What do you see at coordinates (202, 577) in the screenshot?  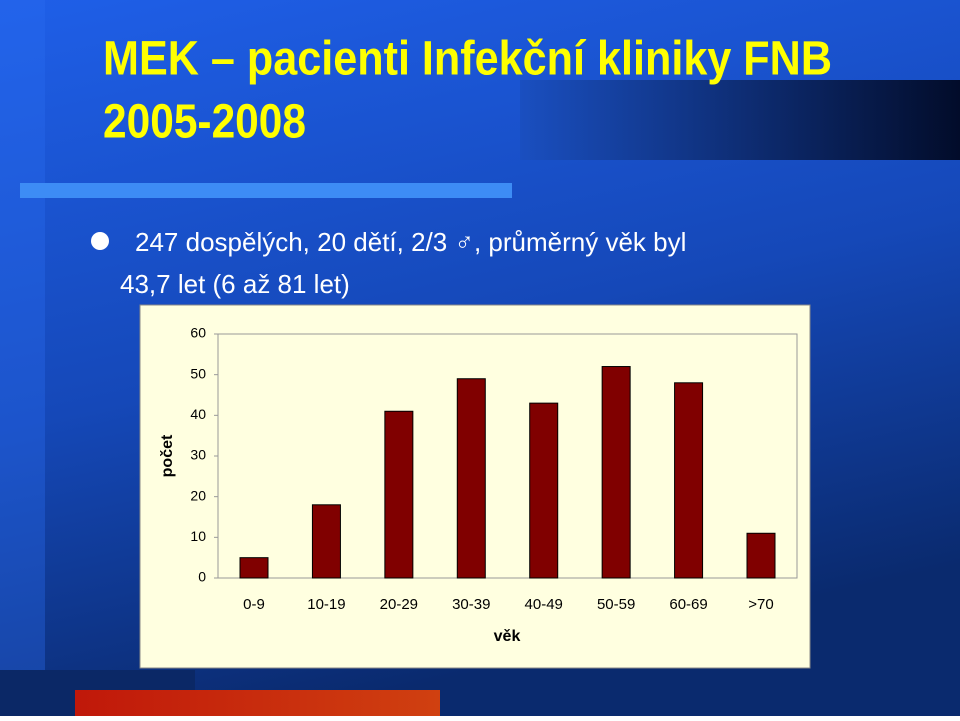 I see `y-tick-label: 0` at bounding box center [202, 577].